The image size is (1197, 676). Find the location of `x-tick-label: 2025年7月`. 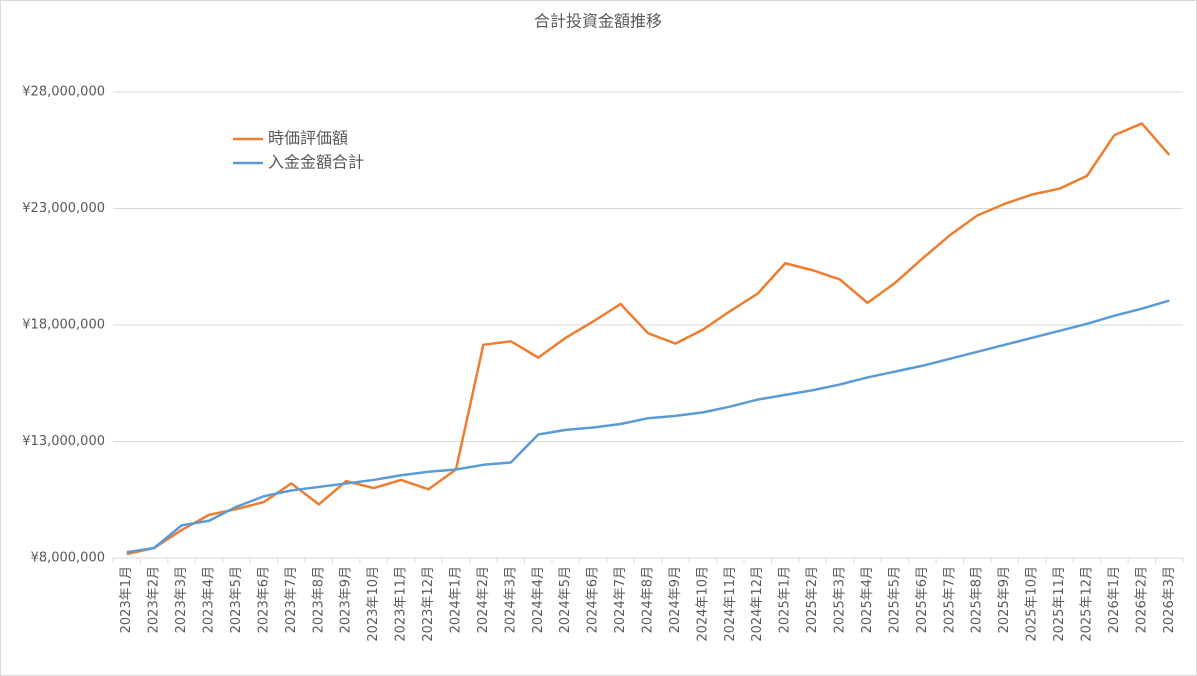

x-tick-label: 2025年7月 is located at coordinates (949, 599).